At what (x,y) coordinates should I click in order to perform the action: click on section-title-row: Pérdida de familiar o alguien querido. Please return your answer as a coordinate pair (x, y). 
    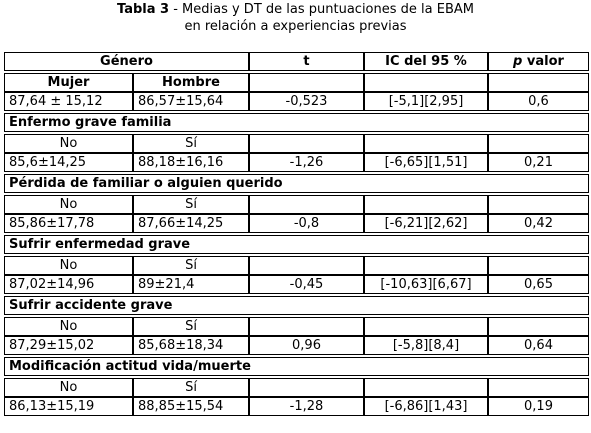
    Looking at the image, I should click on (296, 183).